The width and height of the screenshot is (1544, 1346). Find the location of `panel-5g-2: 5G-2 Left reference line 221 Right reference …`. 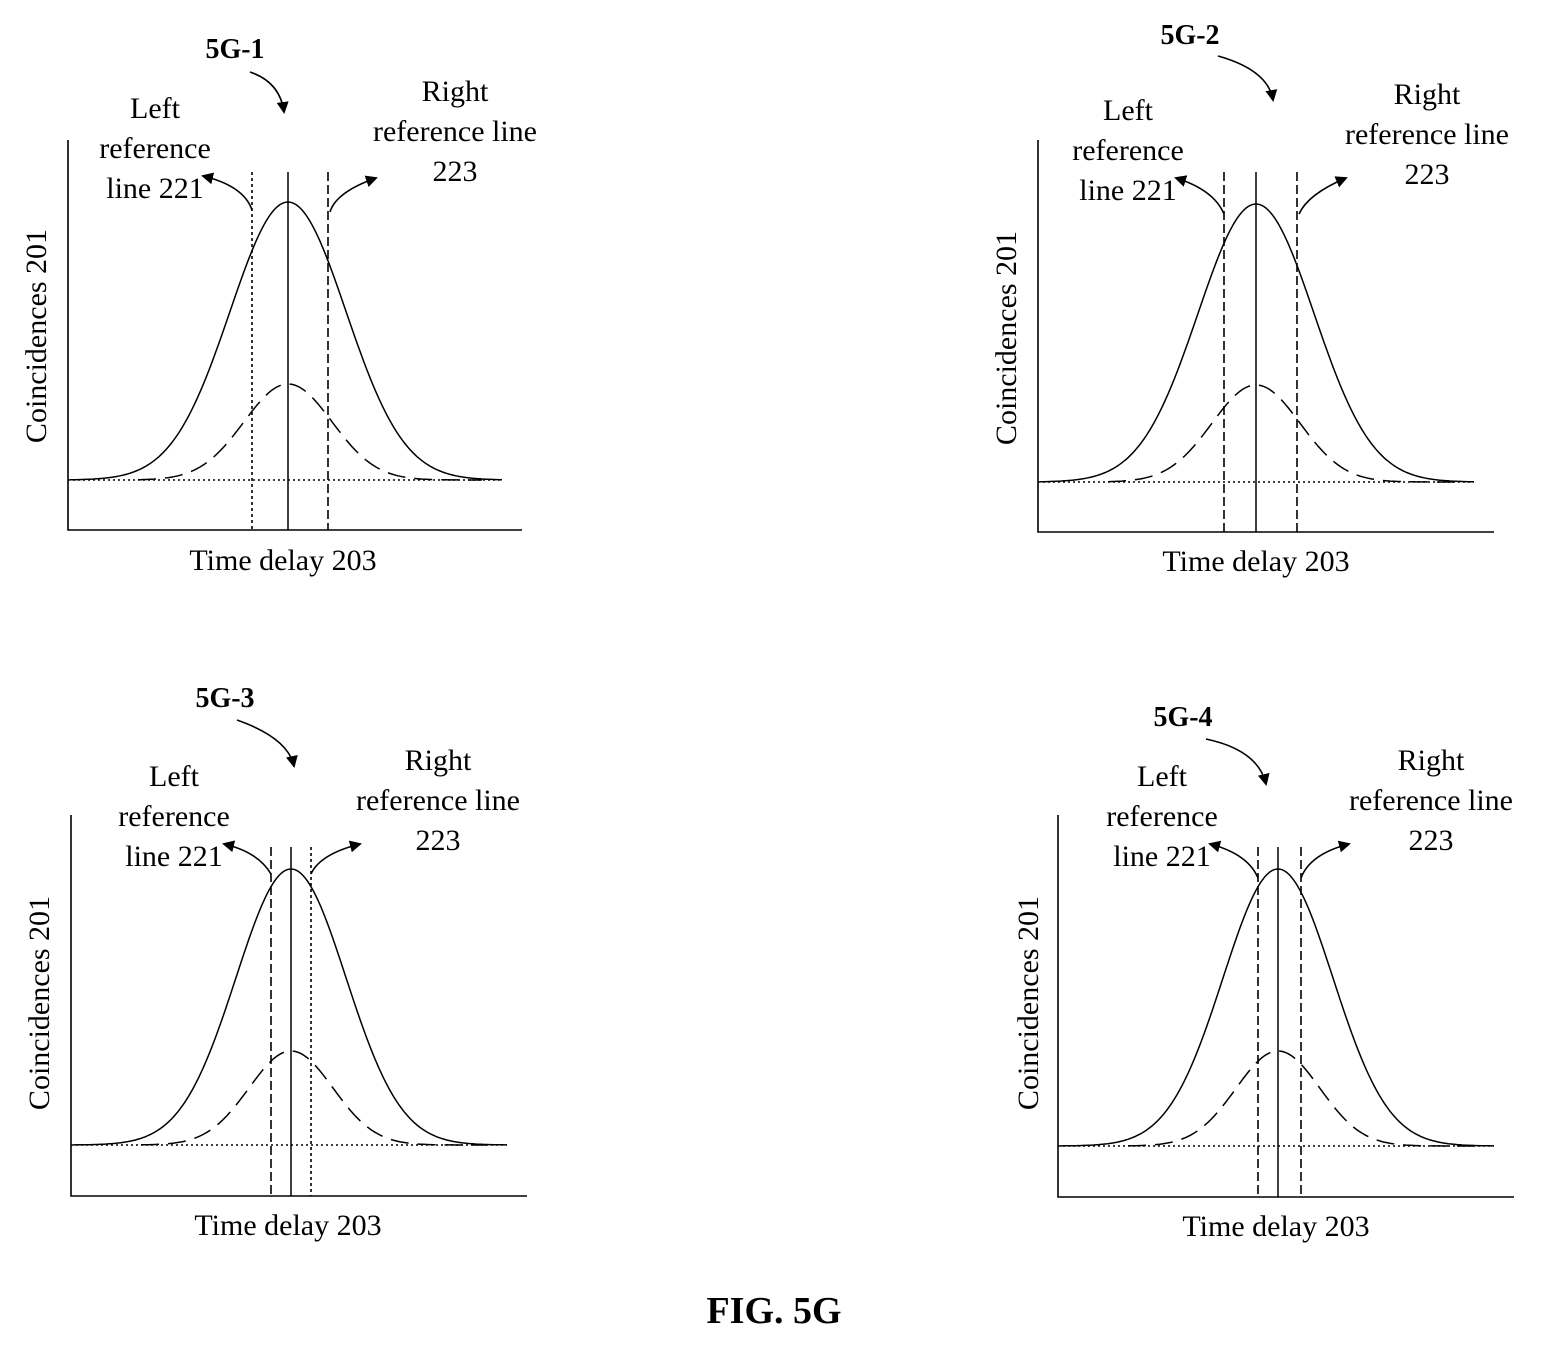

panel-5g-2: 5G-2 Left reference line 221 Right reference … is located at coordinates (1249, 299).